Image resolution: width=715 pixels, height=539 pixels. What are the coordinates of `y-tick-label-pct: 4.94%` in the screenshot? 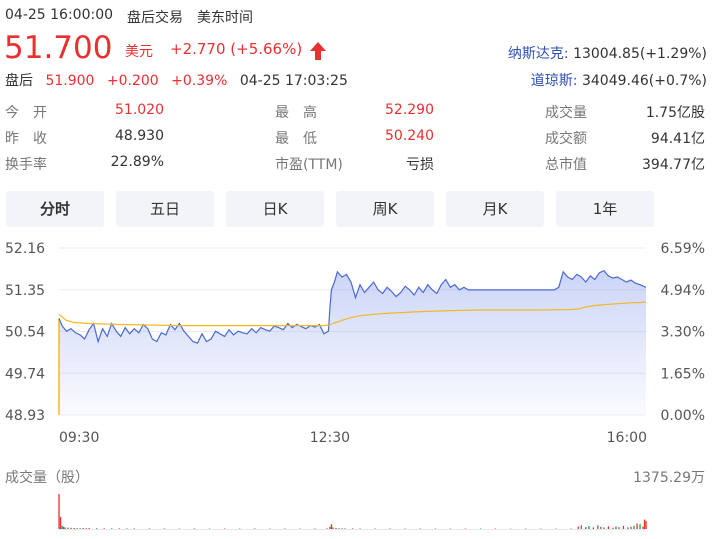 It's located at (683, 291).